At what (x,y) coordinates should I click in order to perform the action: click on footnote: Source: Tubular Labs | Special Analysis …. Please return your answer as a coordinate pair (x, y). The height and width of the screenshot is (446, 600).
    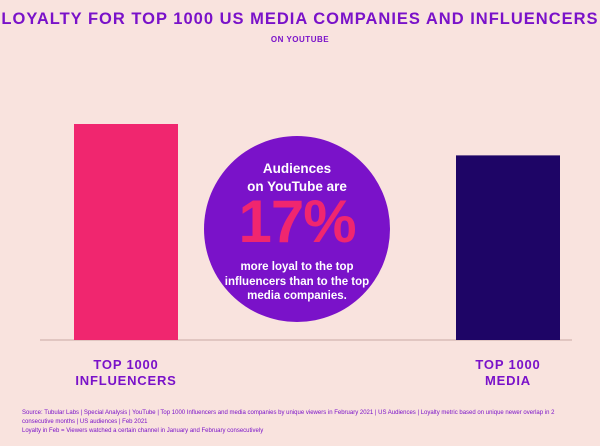
    Looking at the image, I should click on (302, 422).